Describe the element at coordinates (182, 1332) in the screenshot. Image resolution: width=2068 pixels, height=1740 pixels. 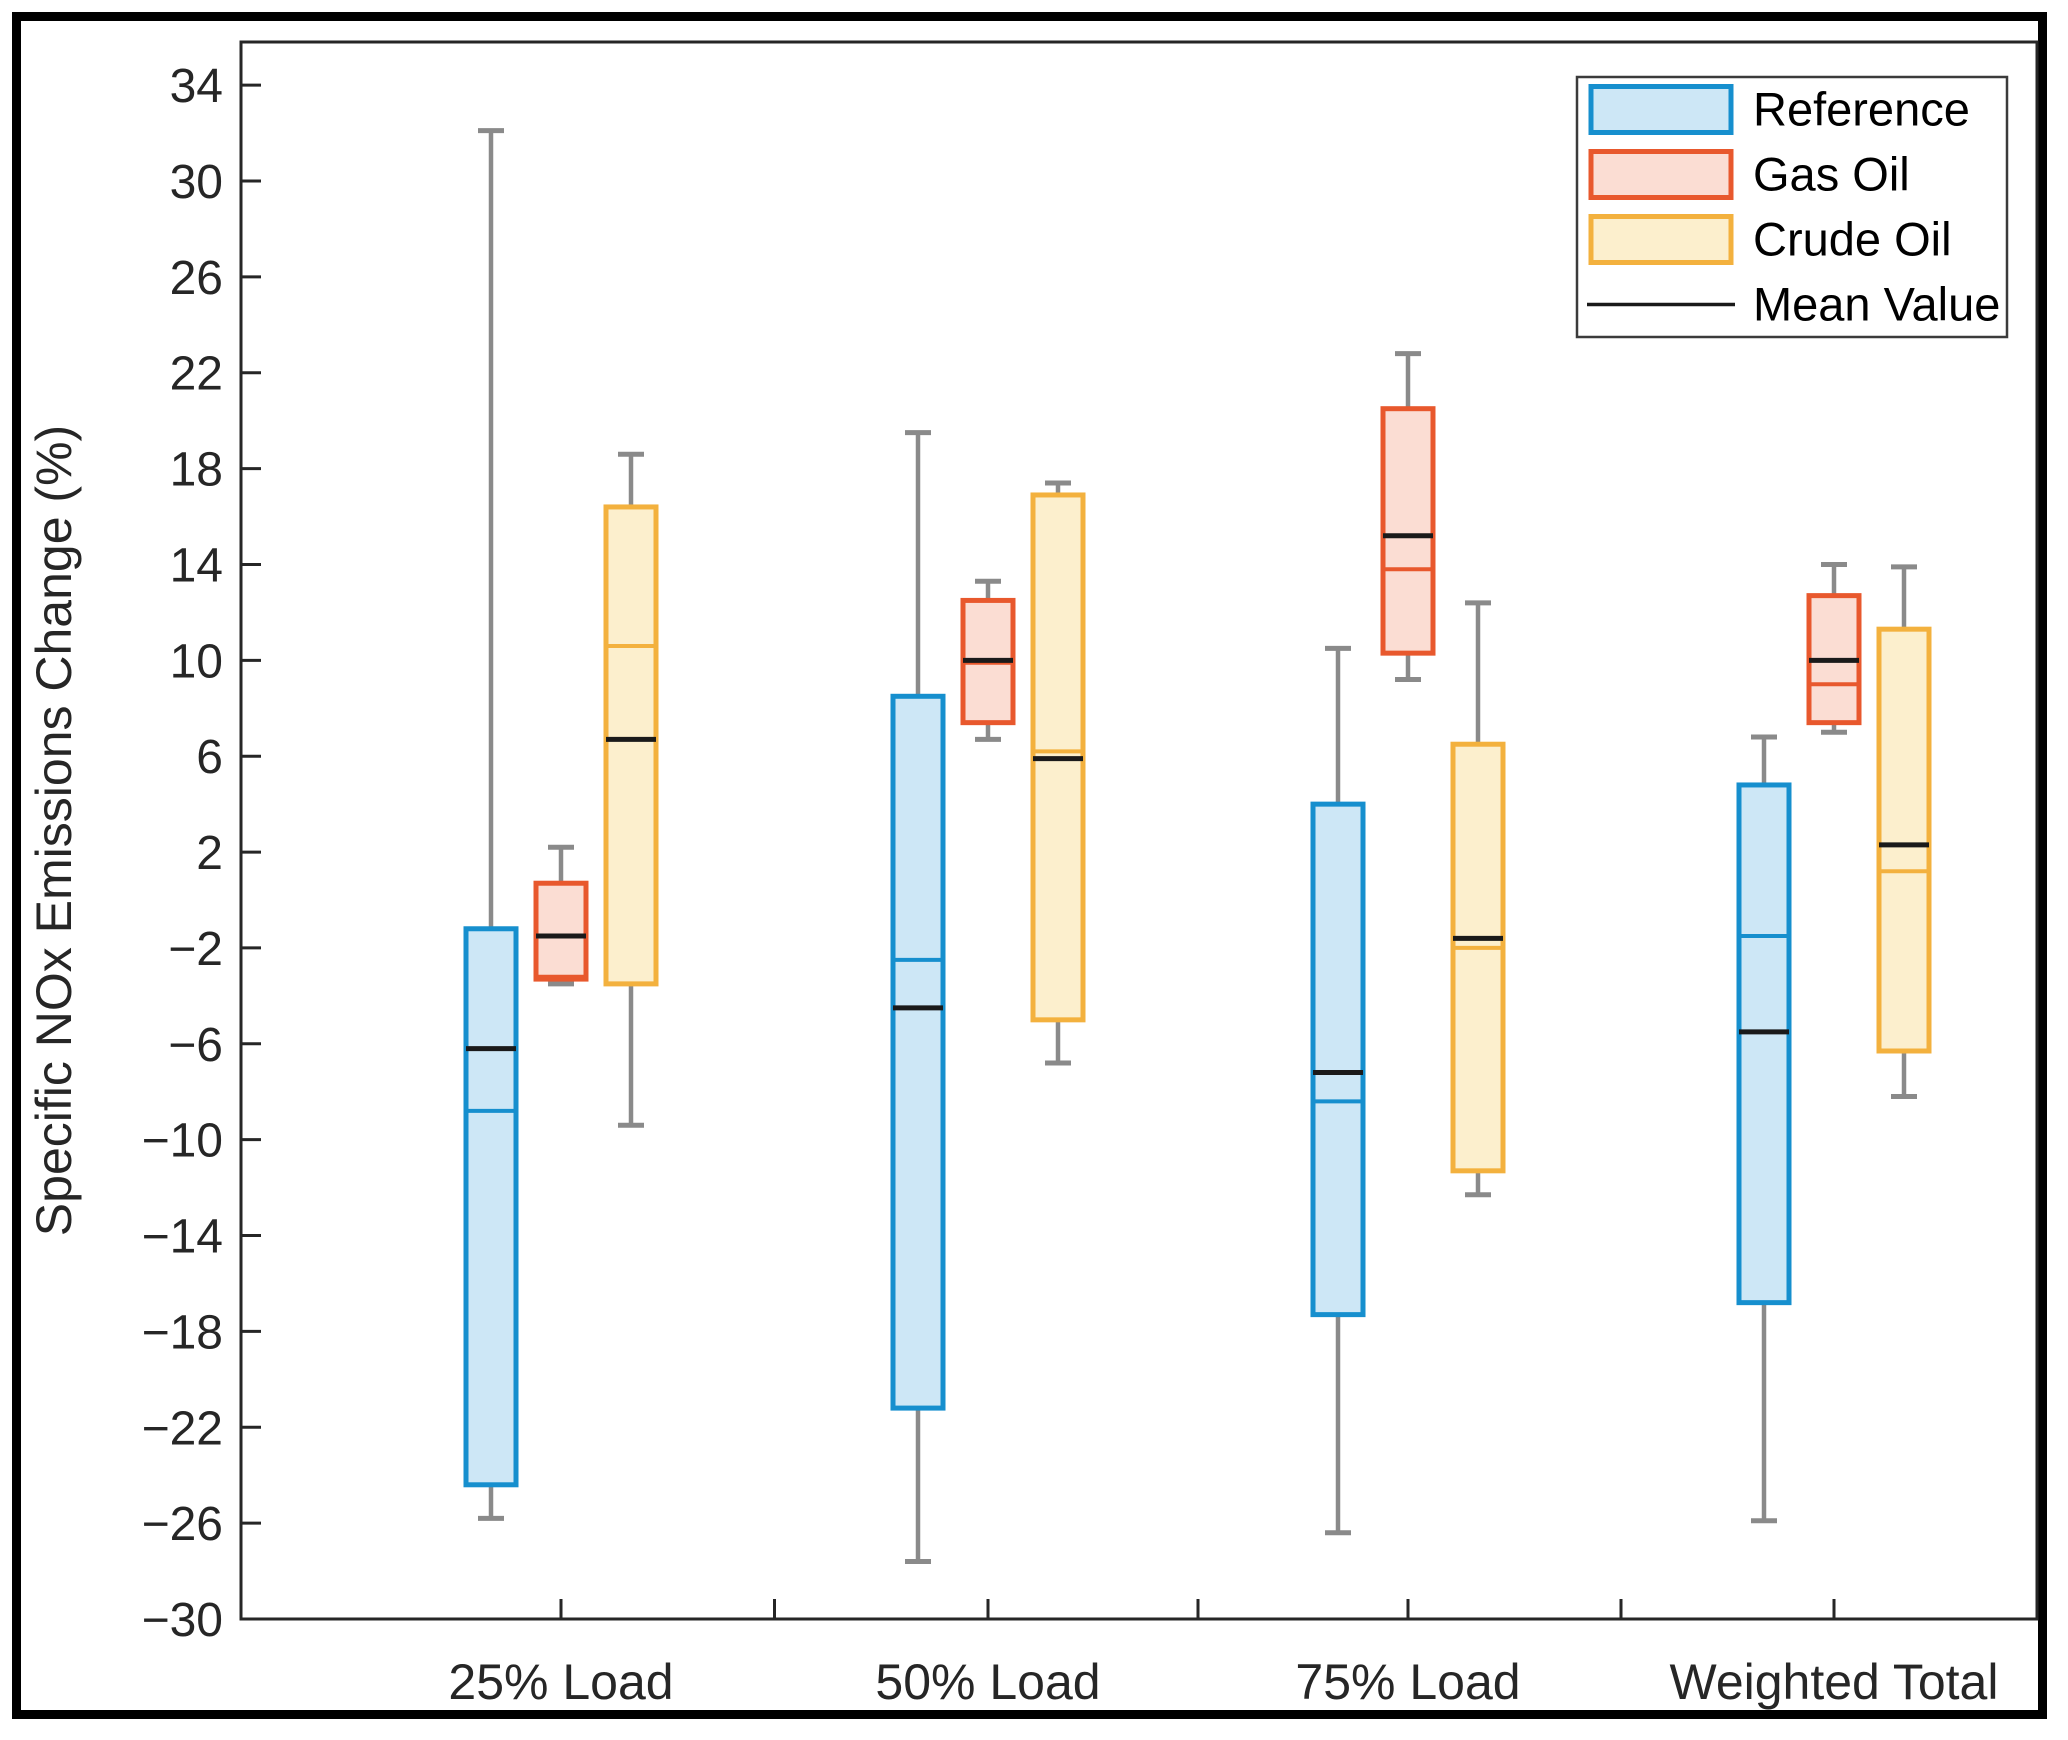
I see `y-tick-label: −18` at that location.